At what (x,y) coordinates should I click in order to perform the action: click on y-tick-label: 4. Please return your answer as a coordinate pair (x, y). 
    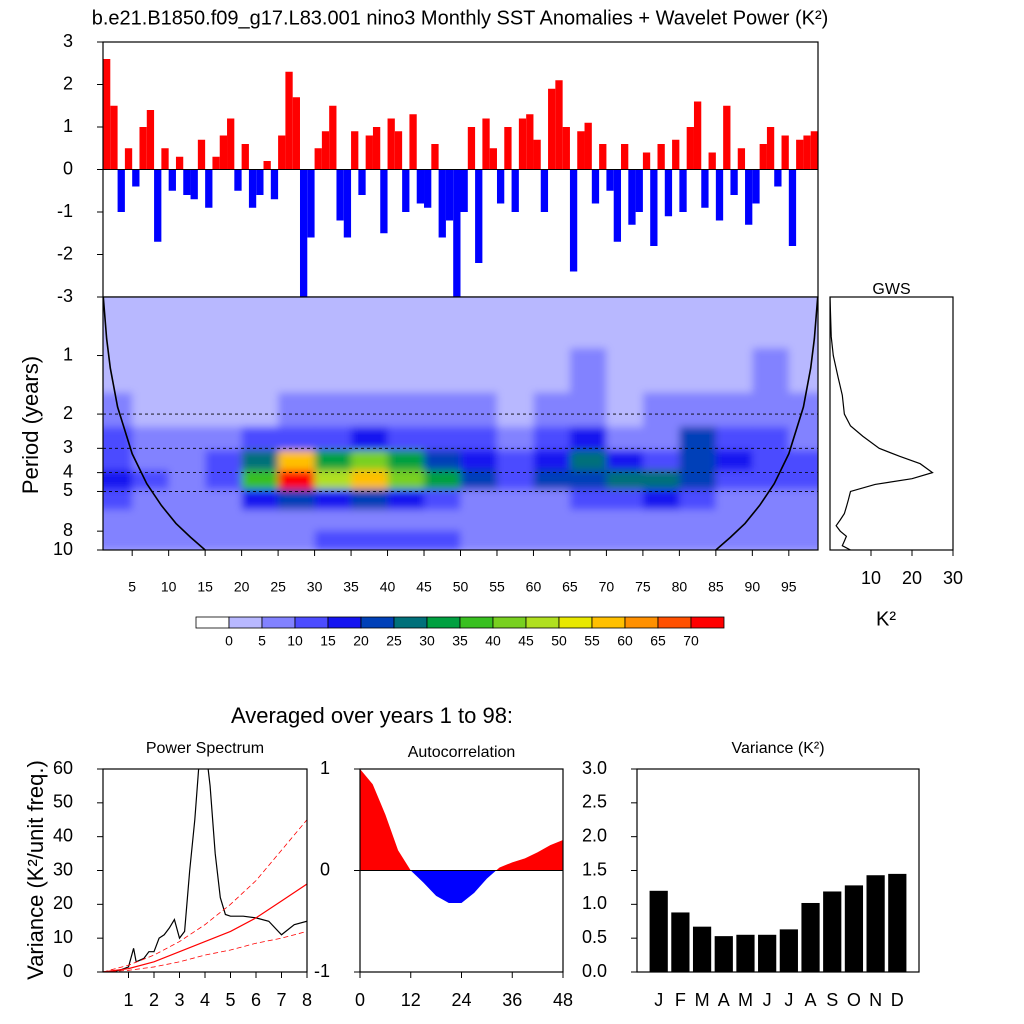
    Looking at the image, I should click on (68, 471).